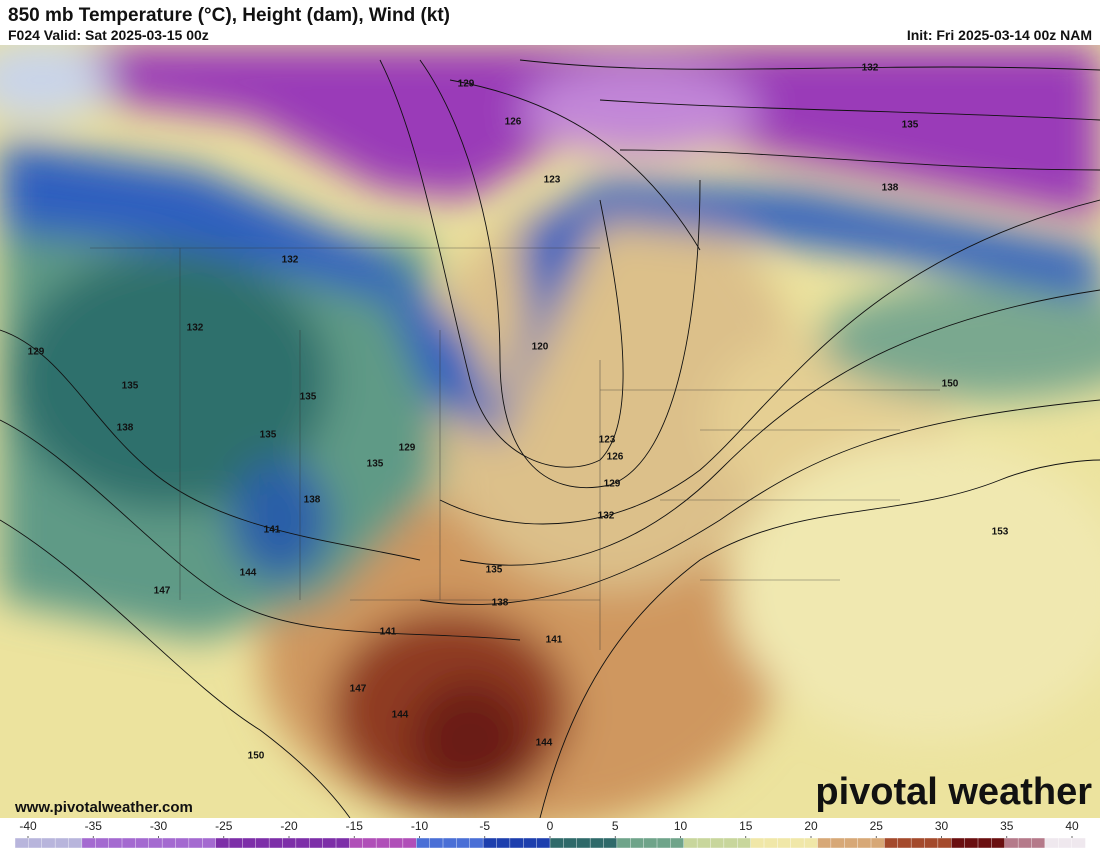  Describe the element at coordinates (28, 826) in the screenshot. I see `colorbar-tick-label: -40` at that location.